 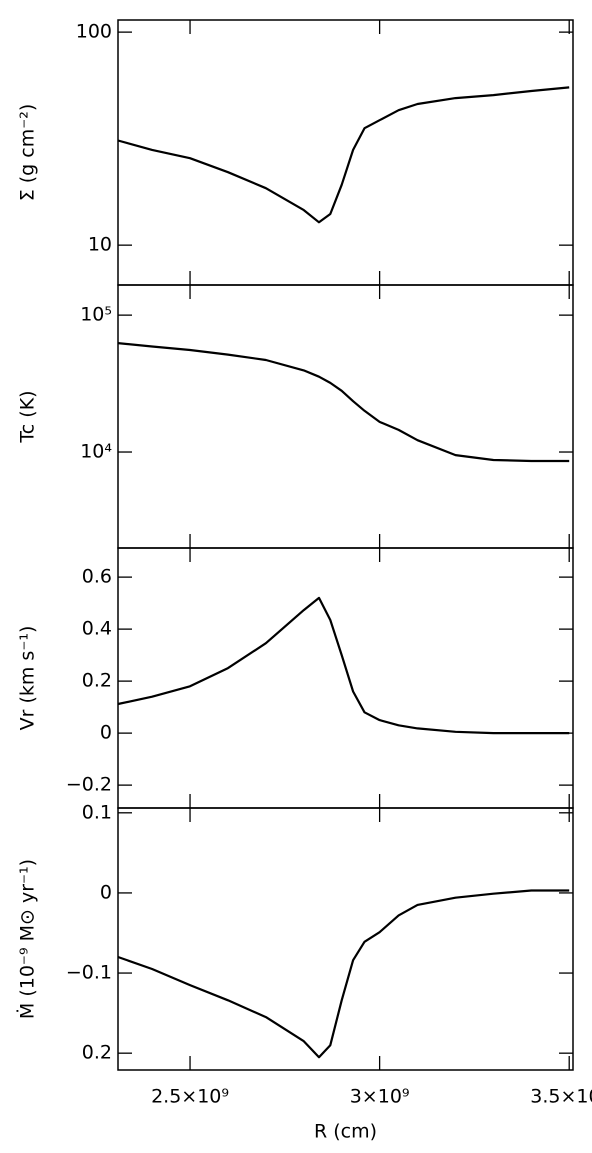 What do you see at coordinates (28, 678) in the screenshot?
I see `y-axis-label: Vr (km s⁻¹)` at bounding box center [28, 678].